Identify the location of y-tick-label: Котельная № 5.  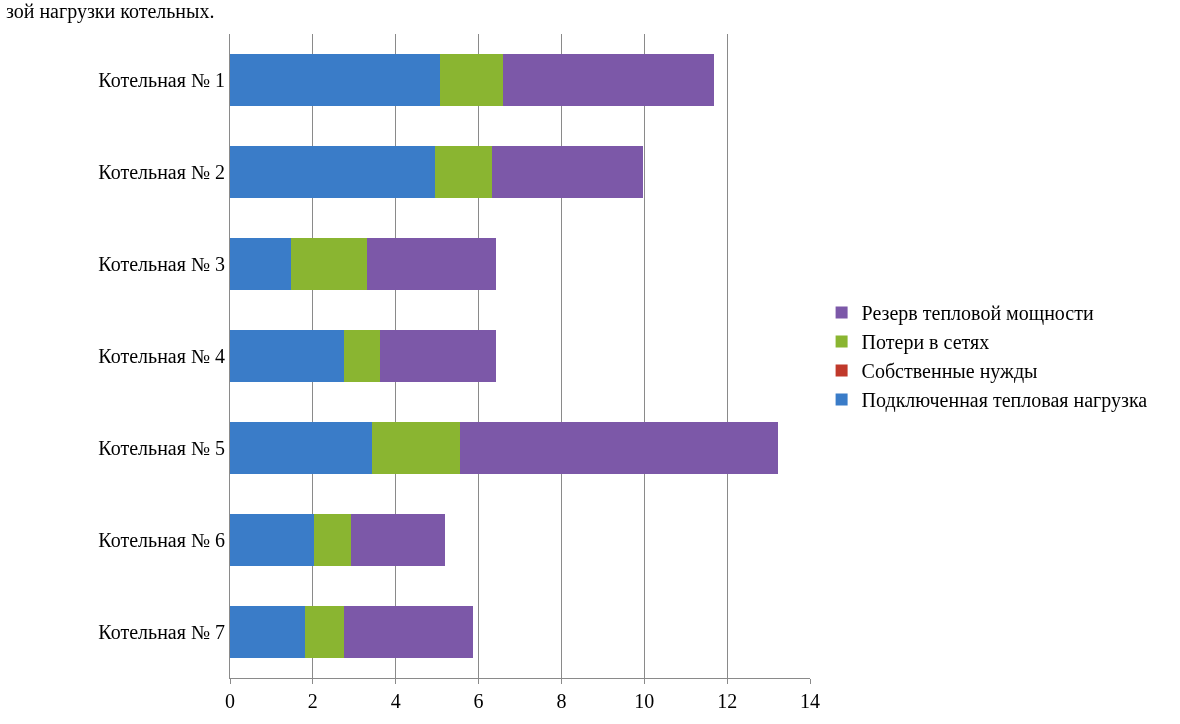
(161, 448).